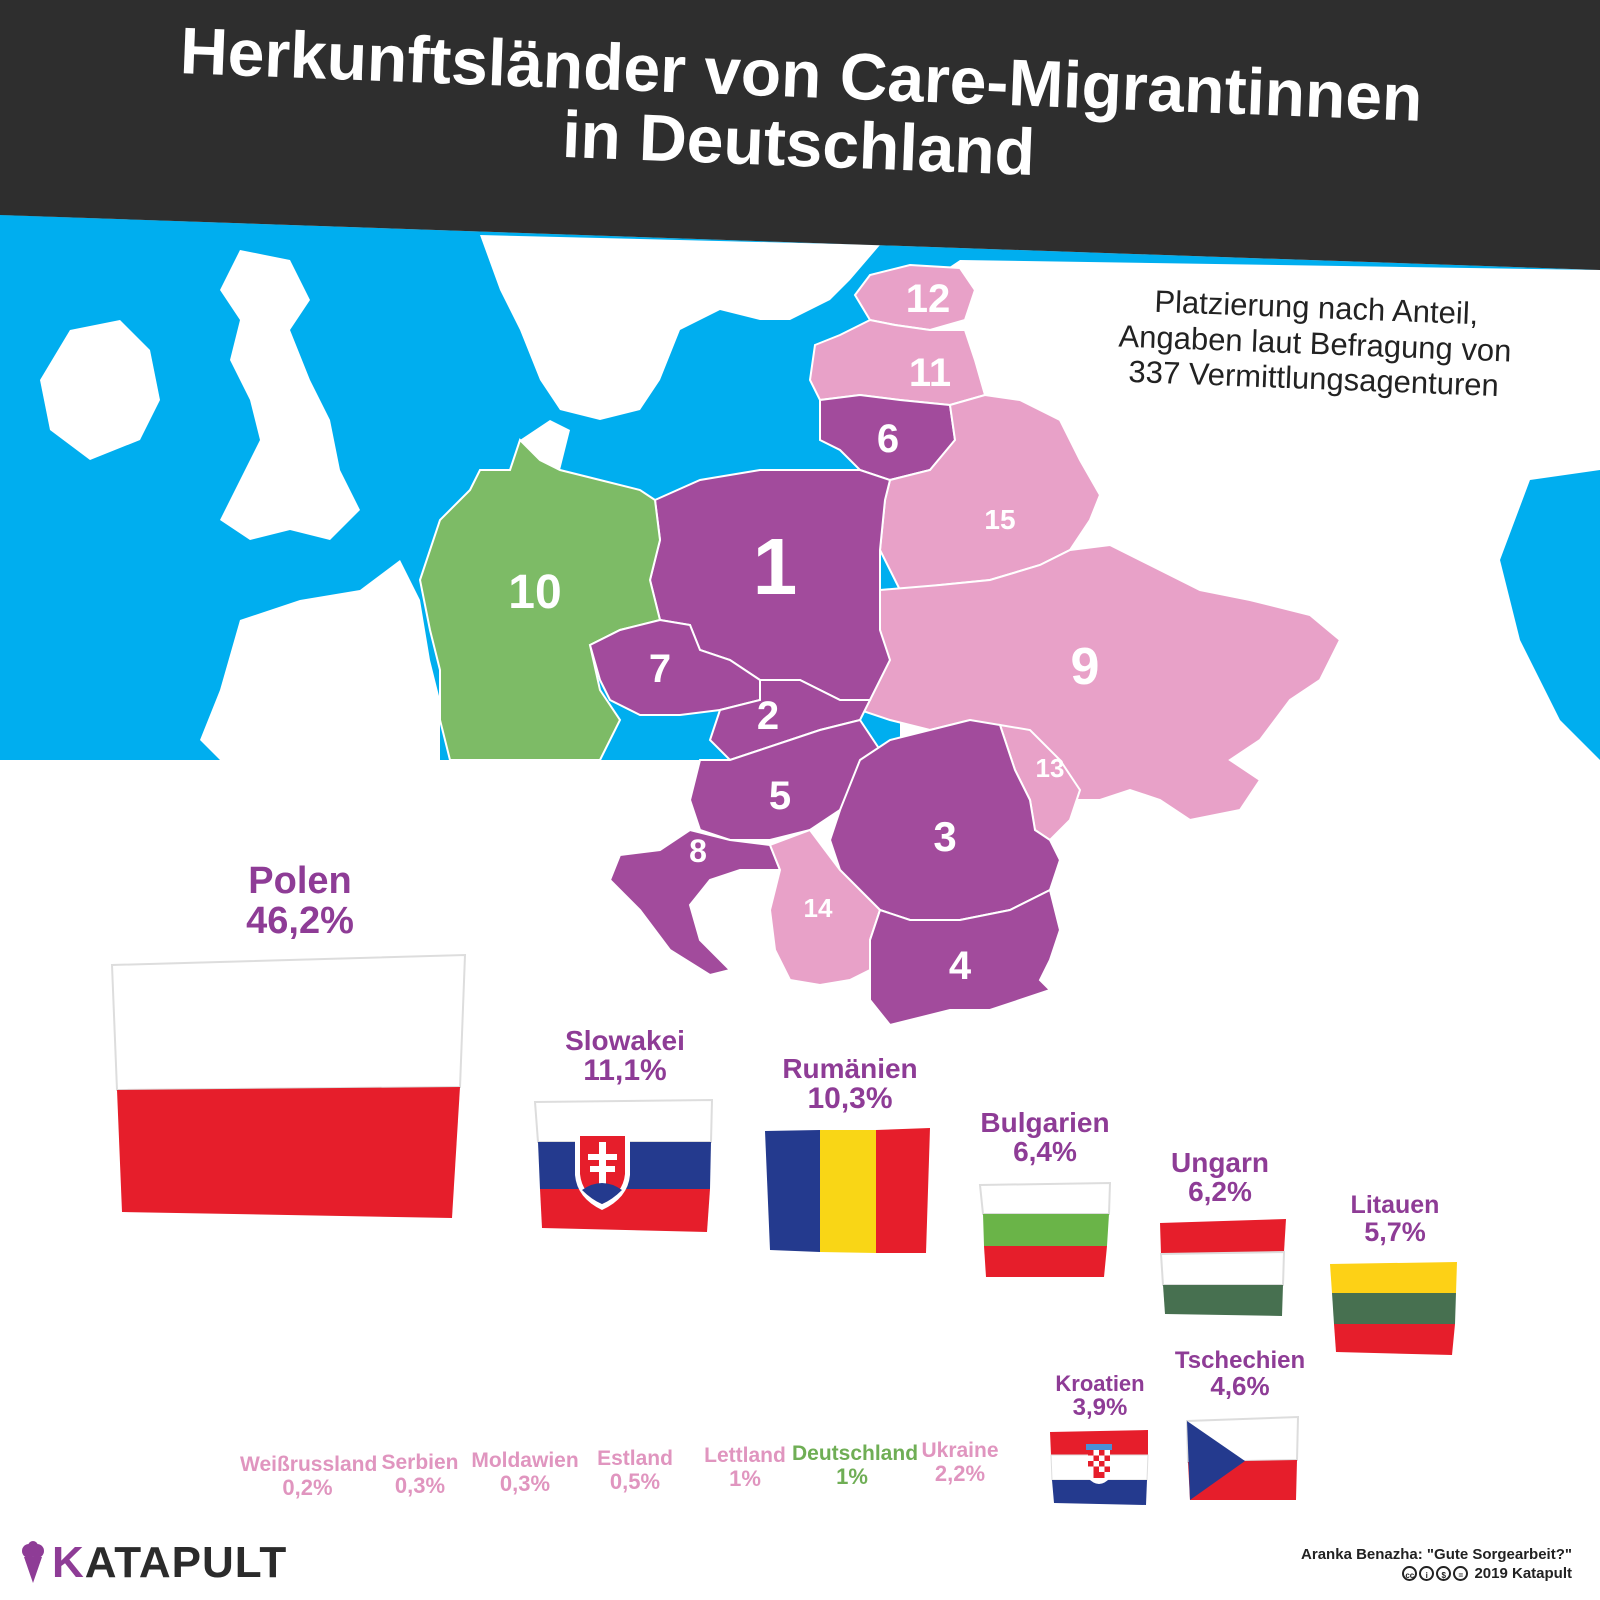 Image resolution: width=1600 pixels, height=1600 pixels. What do you see at coordinates (309, 1477) in the screenshot?
I see `label-weissrussland: Weißrussland 0,2%` at bounding box center [309, 1477].